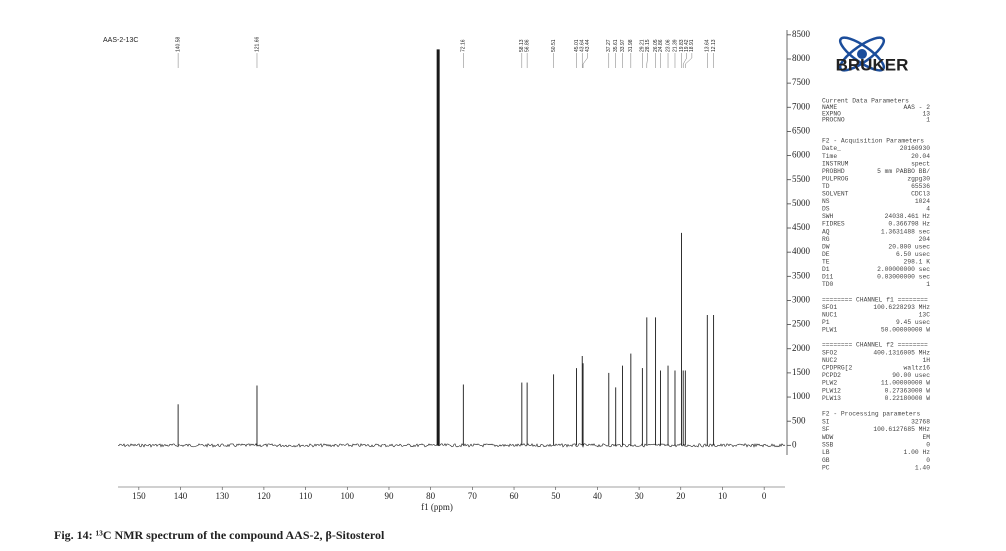 The width and height of the screenshot is (1006, 551). What do you see at coordinates (829, 315) in the screenshot?
I see `param-key: NUC1` at bounding box center [829, 315].